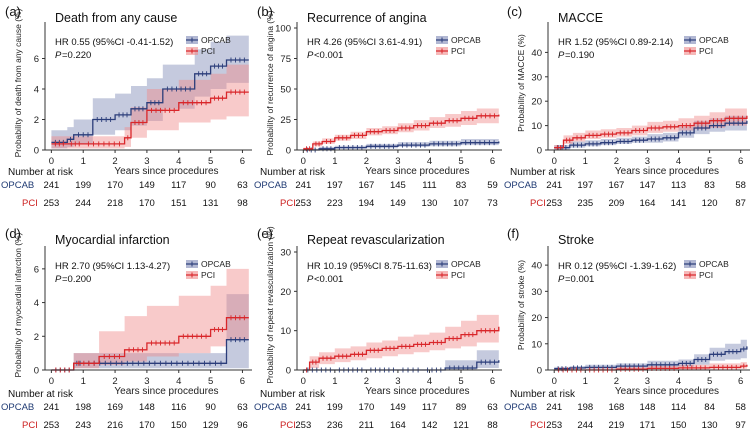  What do you see at coordinates (211, 203) in the screenshot?
I see `risk-count-pci: 131` at bounding box center [211, 203].